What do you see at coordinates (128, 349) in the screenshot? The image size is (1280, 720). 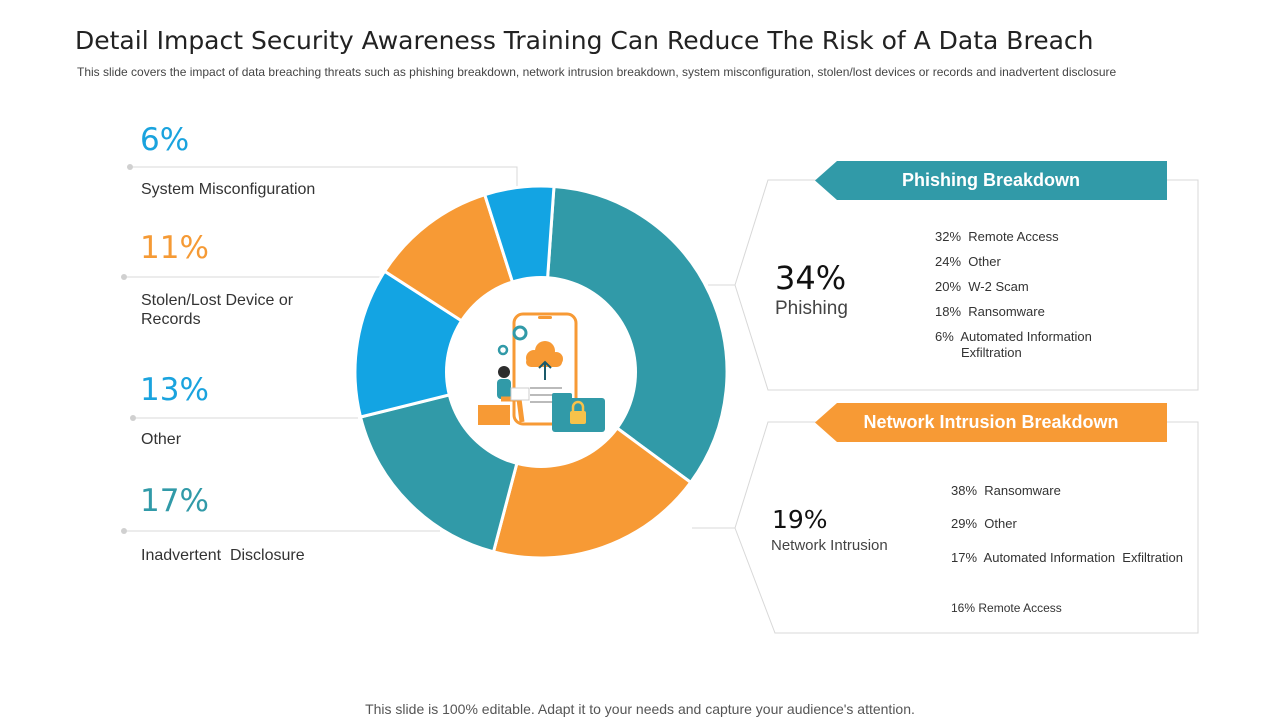 I see `connector-dots` at bounding box center [128, 349].